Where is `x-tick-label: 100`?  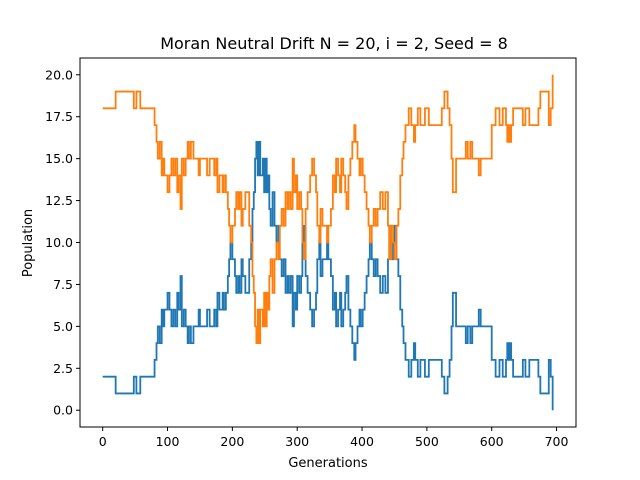 x-tick-label: 100 is located at coordinates (168, 441).